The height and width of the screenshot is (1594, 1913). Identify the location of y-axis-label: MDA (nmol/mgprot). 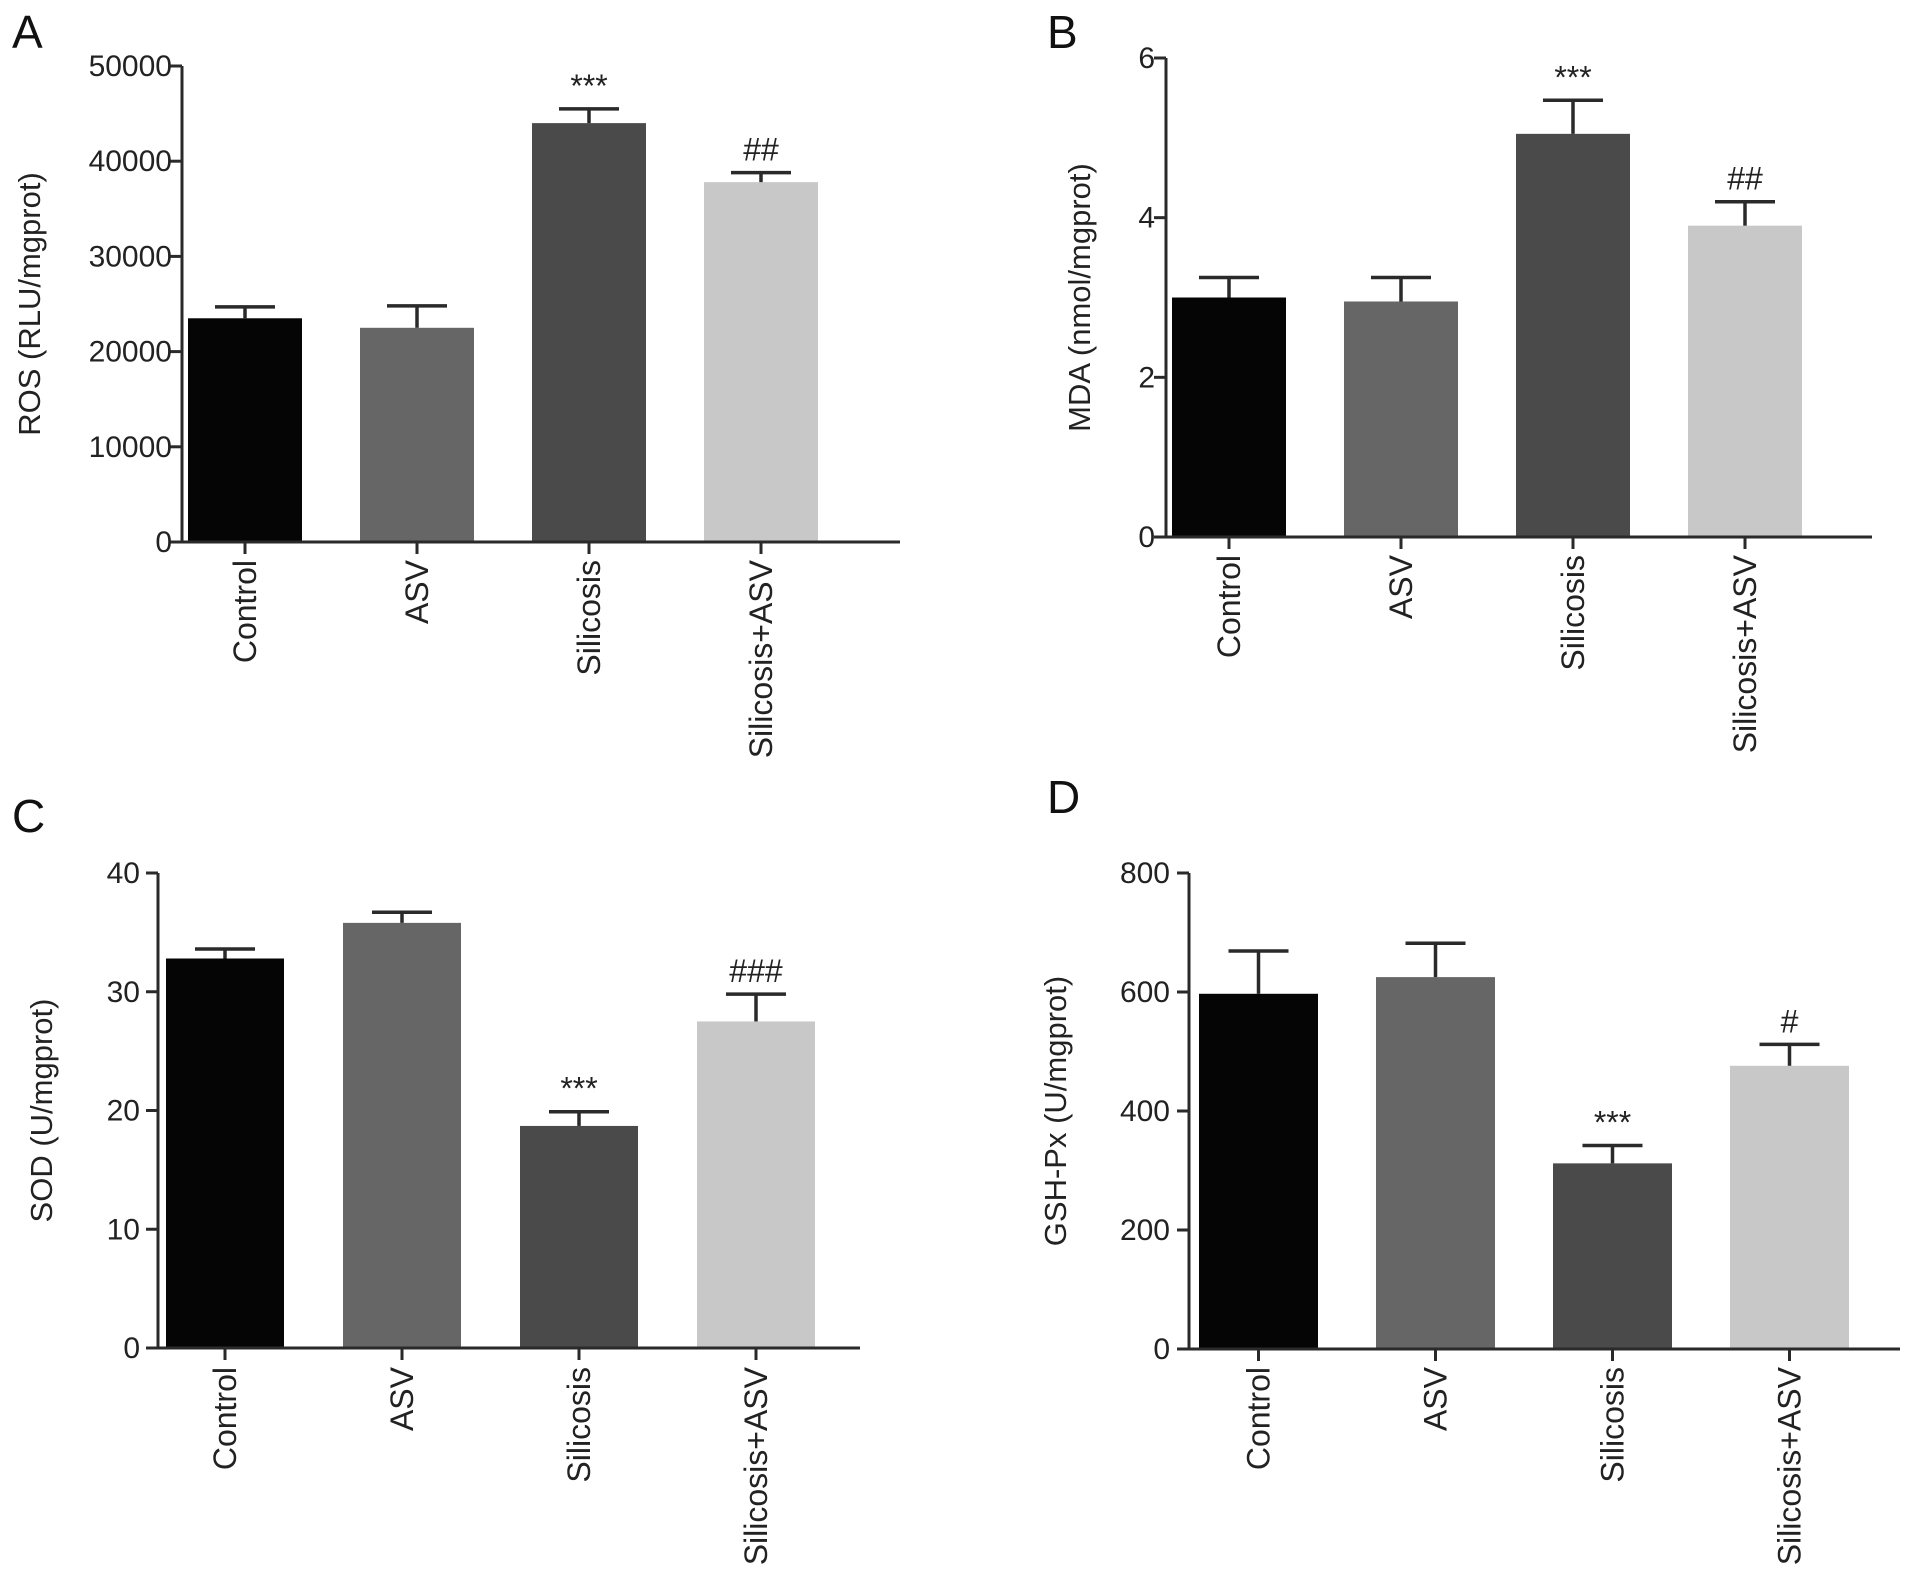
(1079, 297).